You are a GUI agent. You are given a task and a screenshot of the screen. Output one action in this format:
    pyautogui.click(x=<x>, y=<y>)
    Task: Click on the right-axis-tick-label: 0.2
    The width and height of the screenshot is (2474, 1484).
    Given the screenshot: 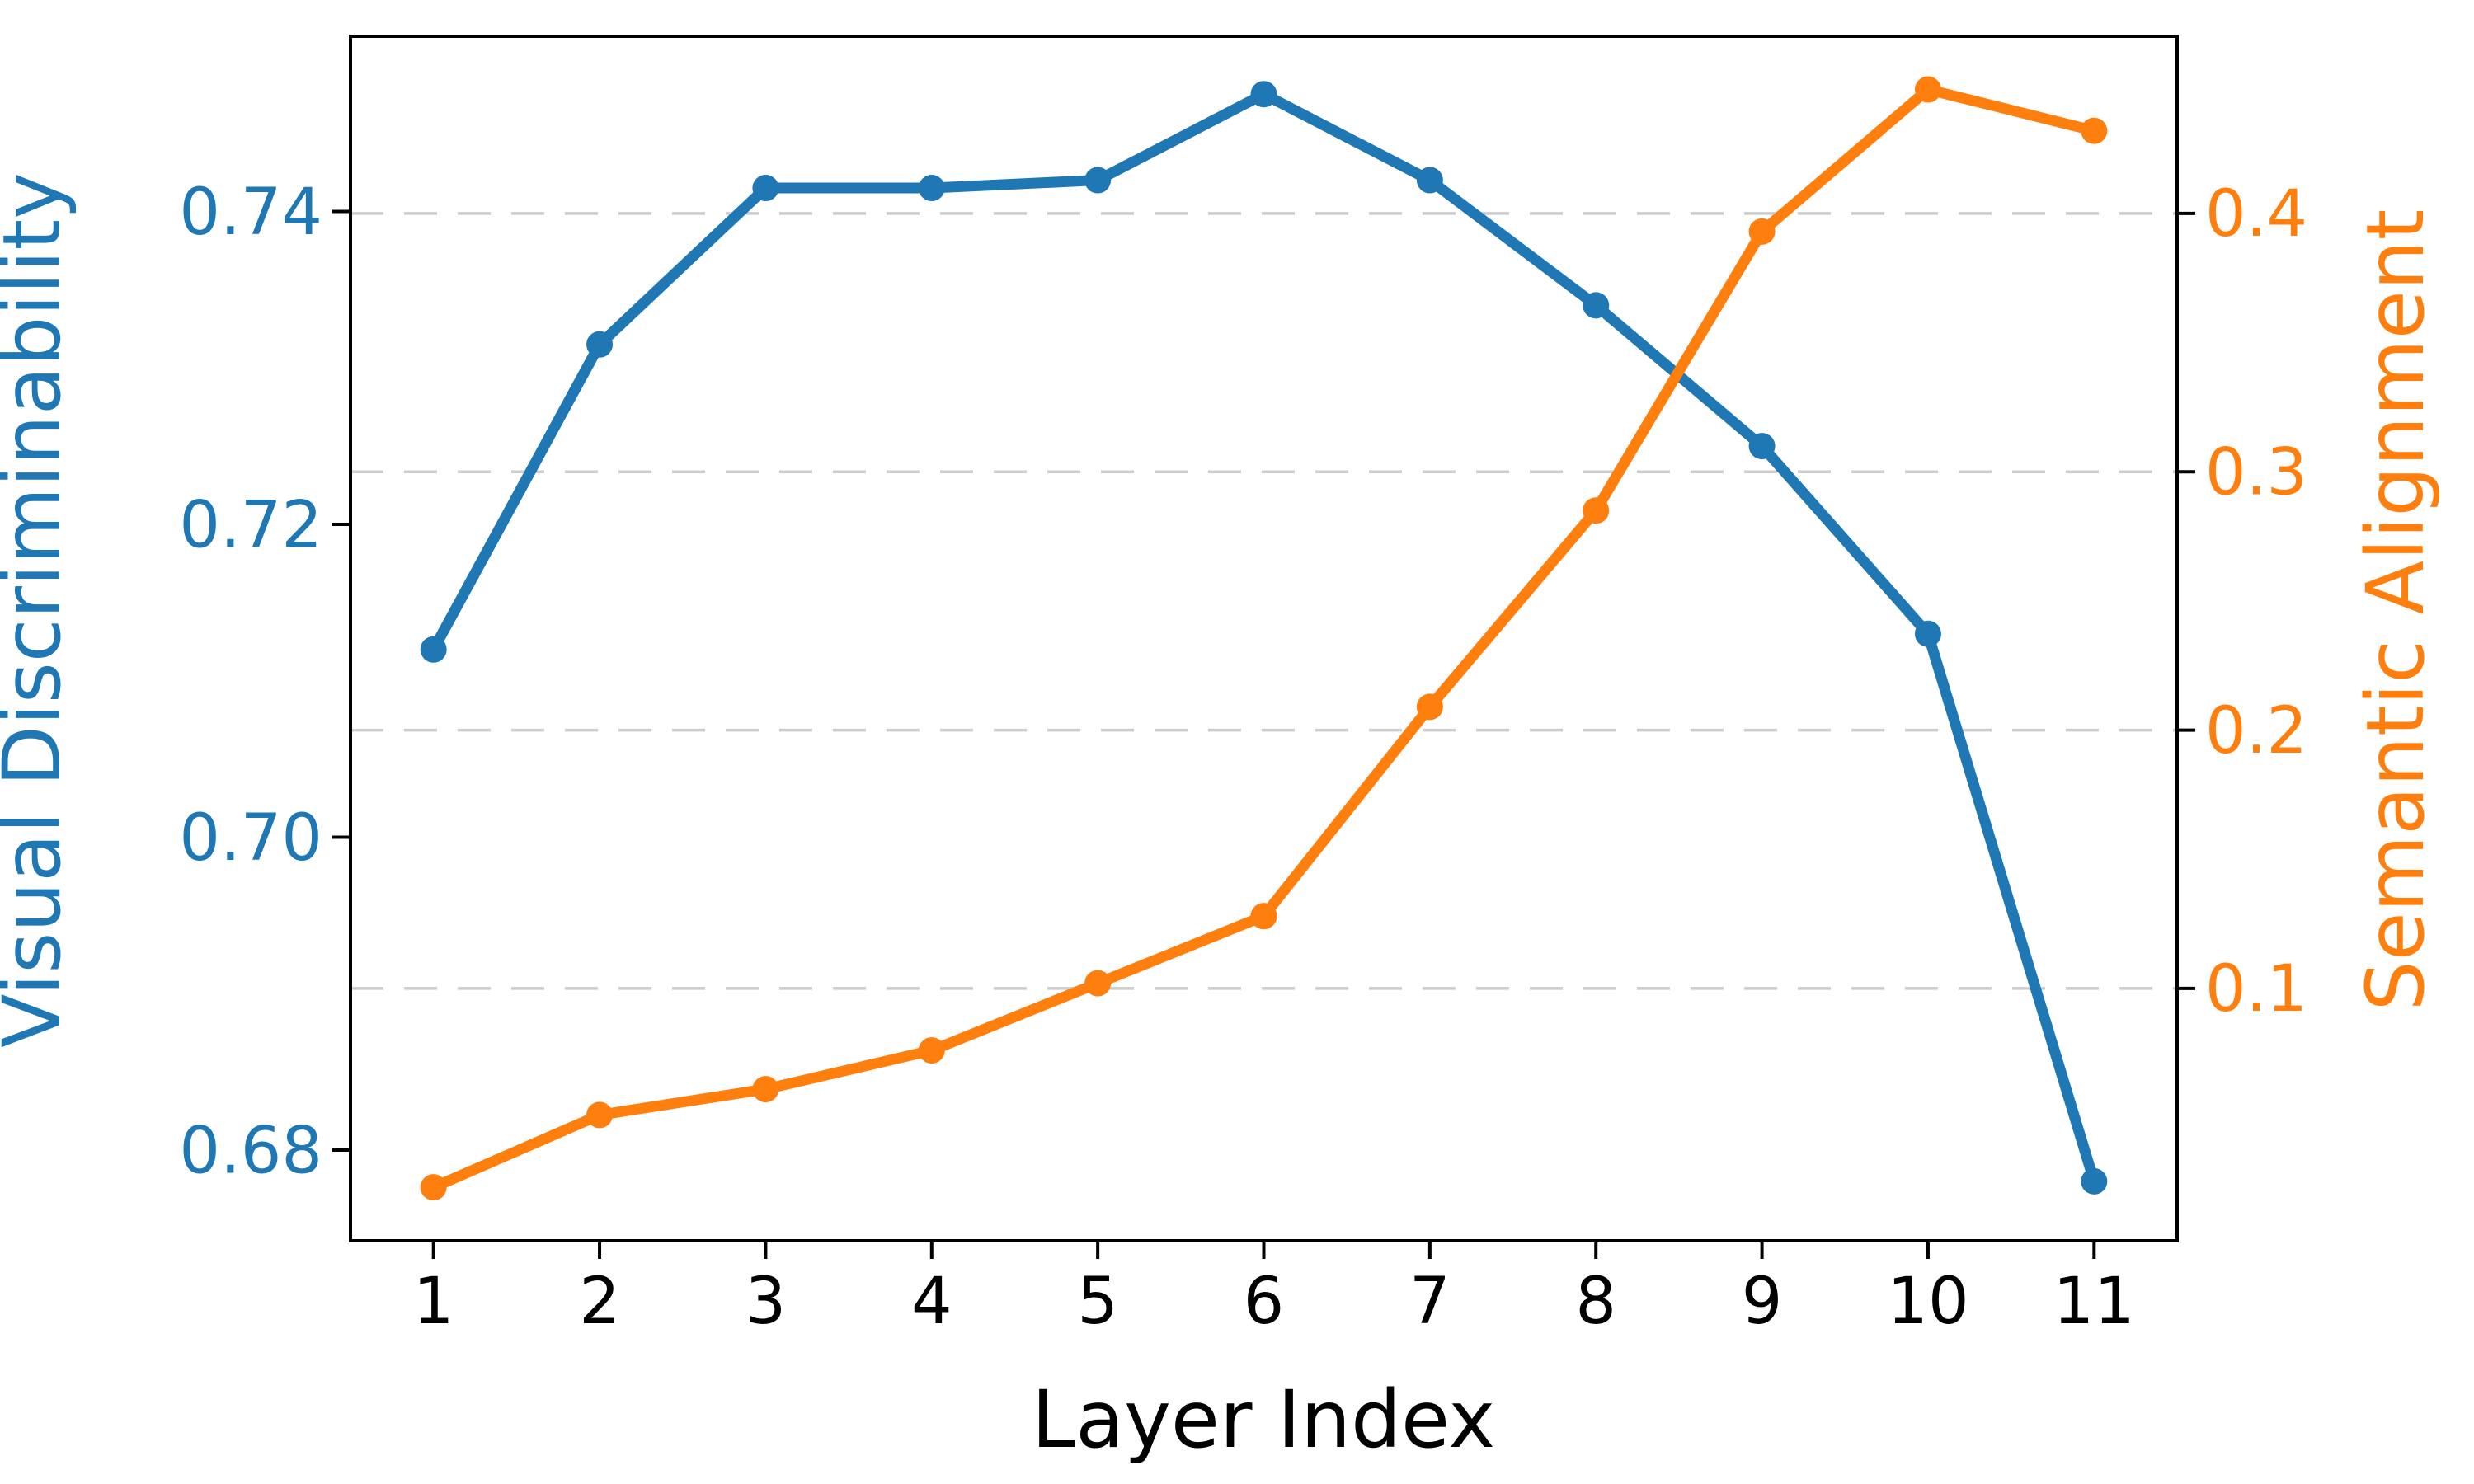 What is the action you would take?
    pyautogui.click(x=2256, y=731)
    